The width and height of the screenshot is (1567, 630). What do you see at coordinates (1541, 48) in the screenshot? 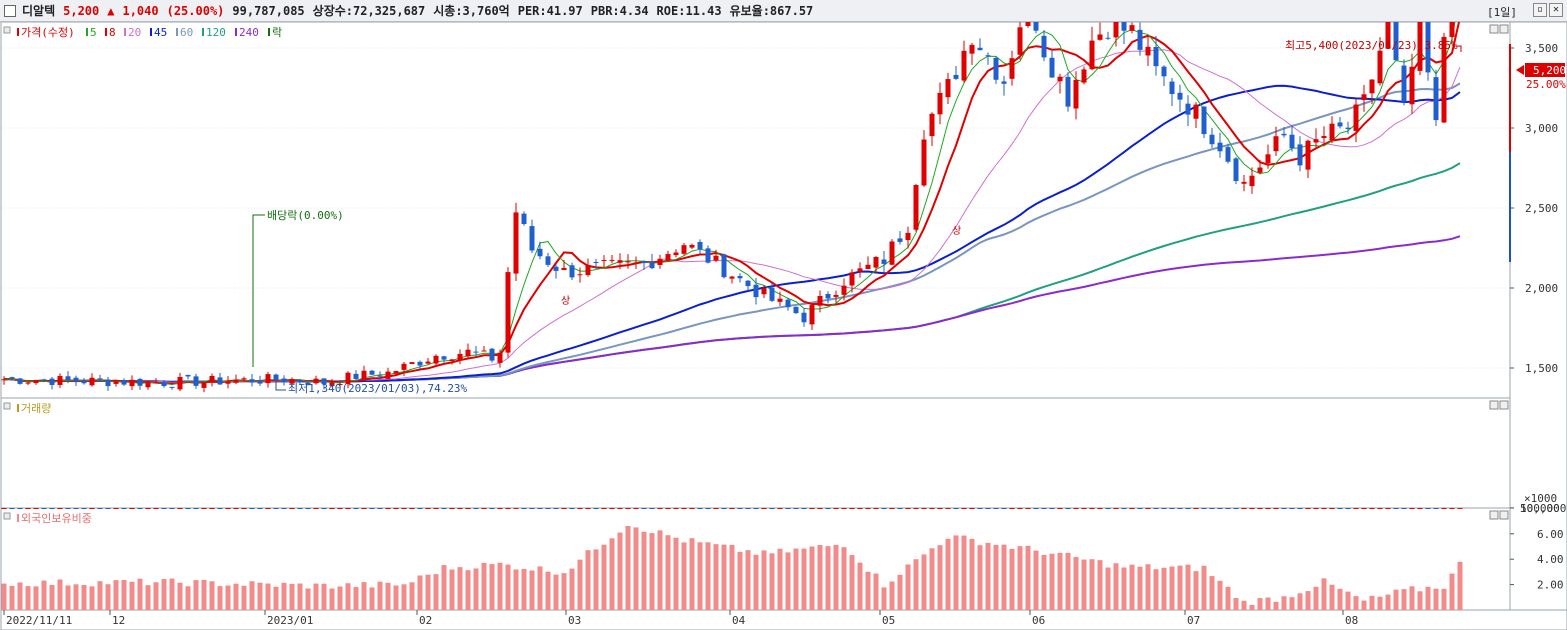
I see `price-tick-label: 3,500` at bounding box center [1541, 48].